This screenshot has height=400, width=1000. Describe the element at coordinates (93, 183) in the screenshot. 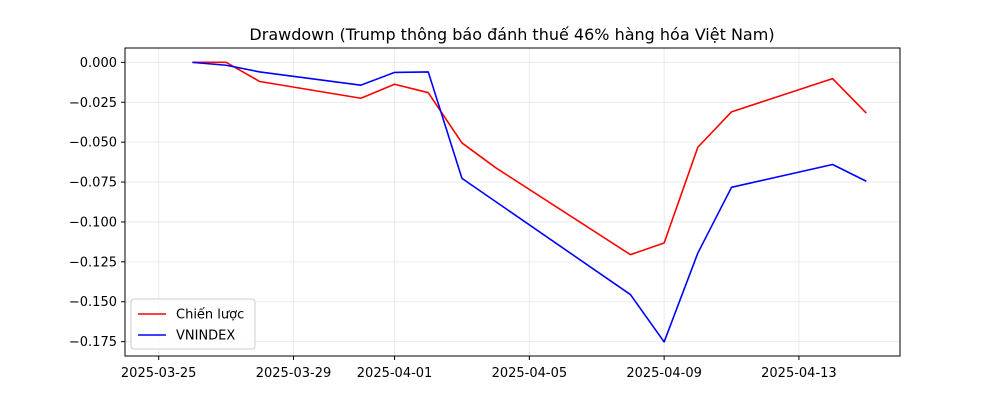

I see `y-tick-label: −0.075` at that location.